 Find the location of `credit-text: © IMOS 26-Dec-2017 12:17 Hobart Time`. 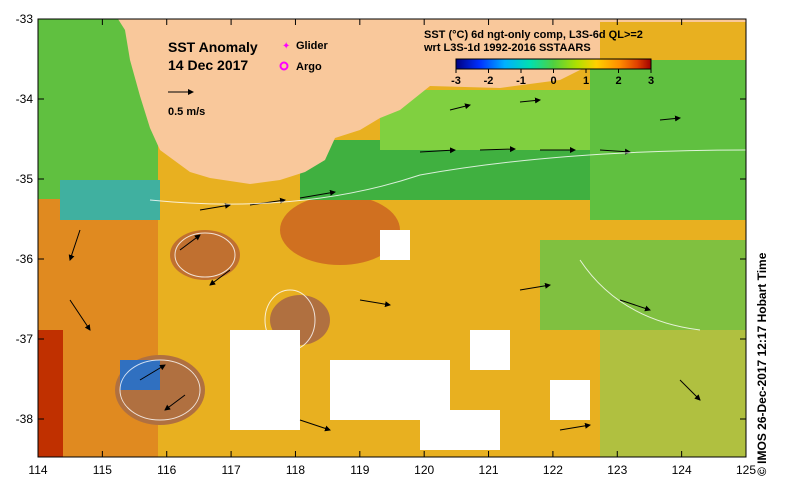

credit-text: © IMOS 26-Dec-2017 12:17 Hobart Time is located at coordinates (762, 364).